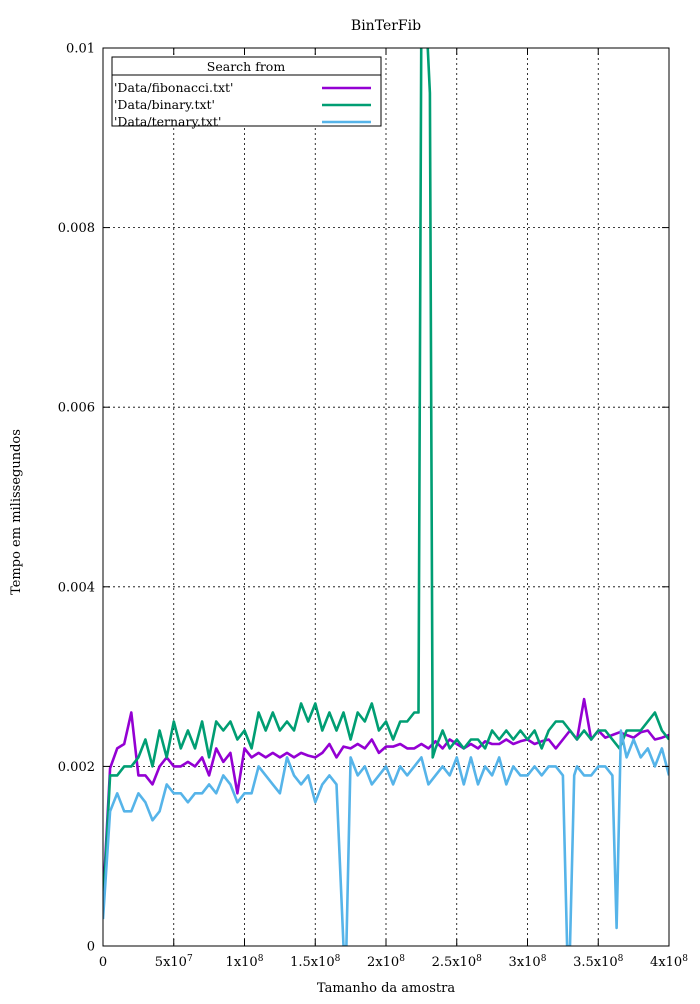 Image resolution: width=700 pixels, height=1004 pixels. What do you see at coordinates (16, 512) in the screenshot?
I see `y-axis-title: Tempo em milissegundos` at bounding box center [16, 512].